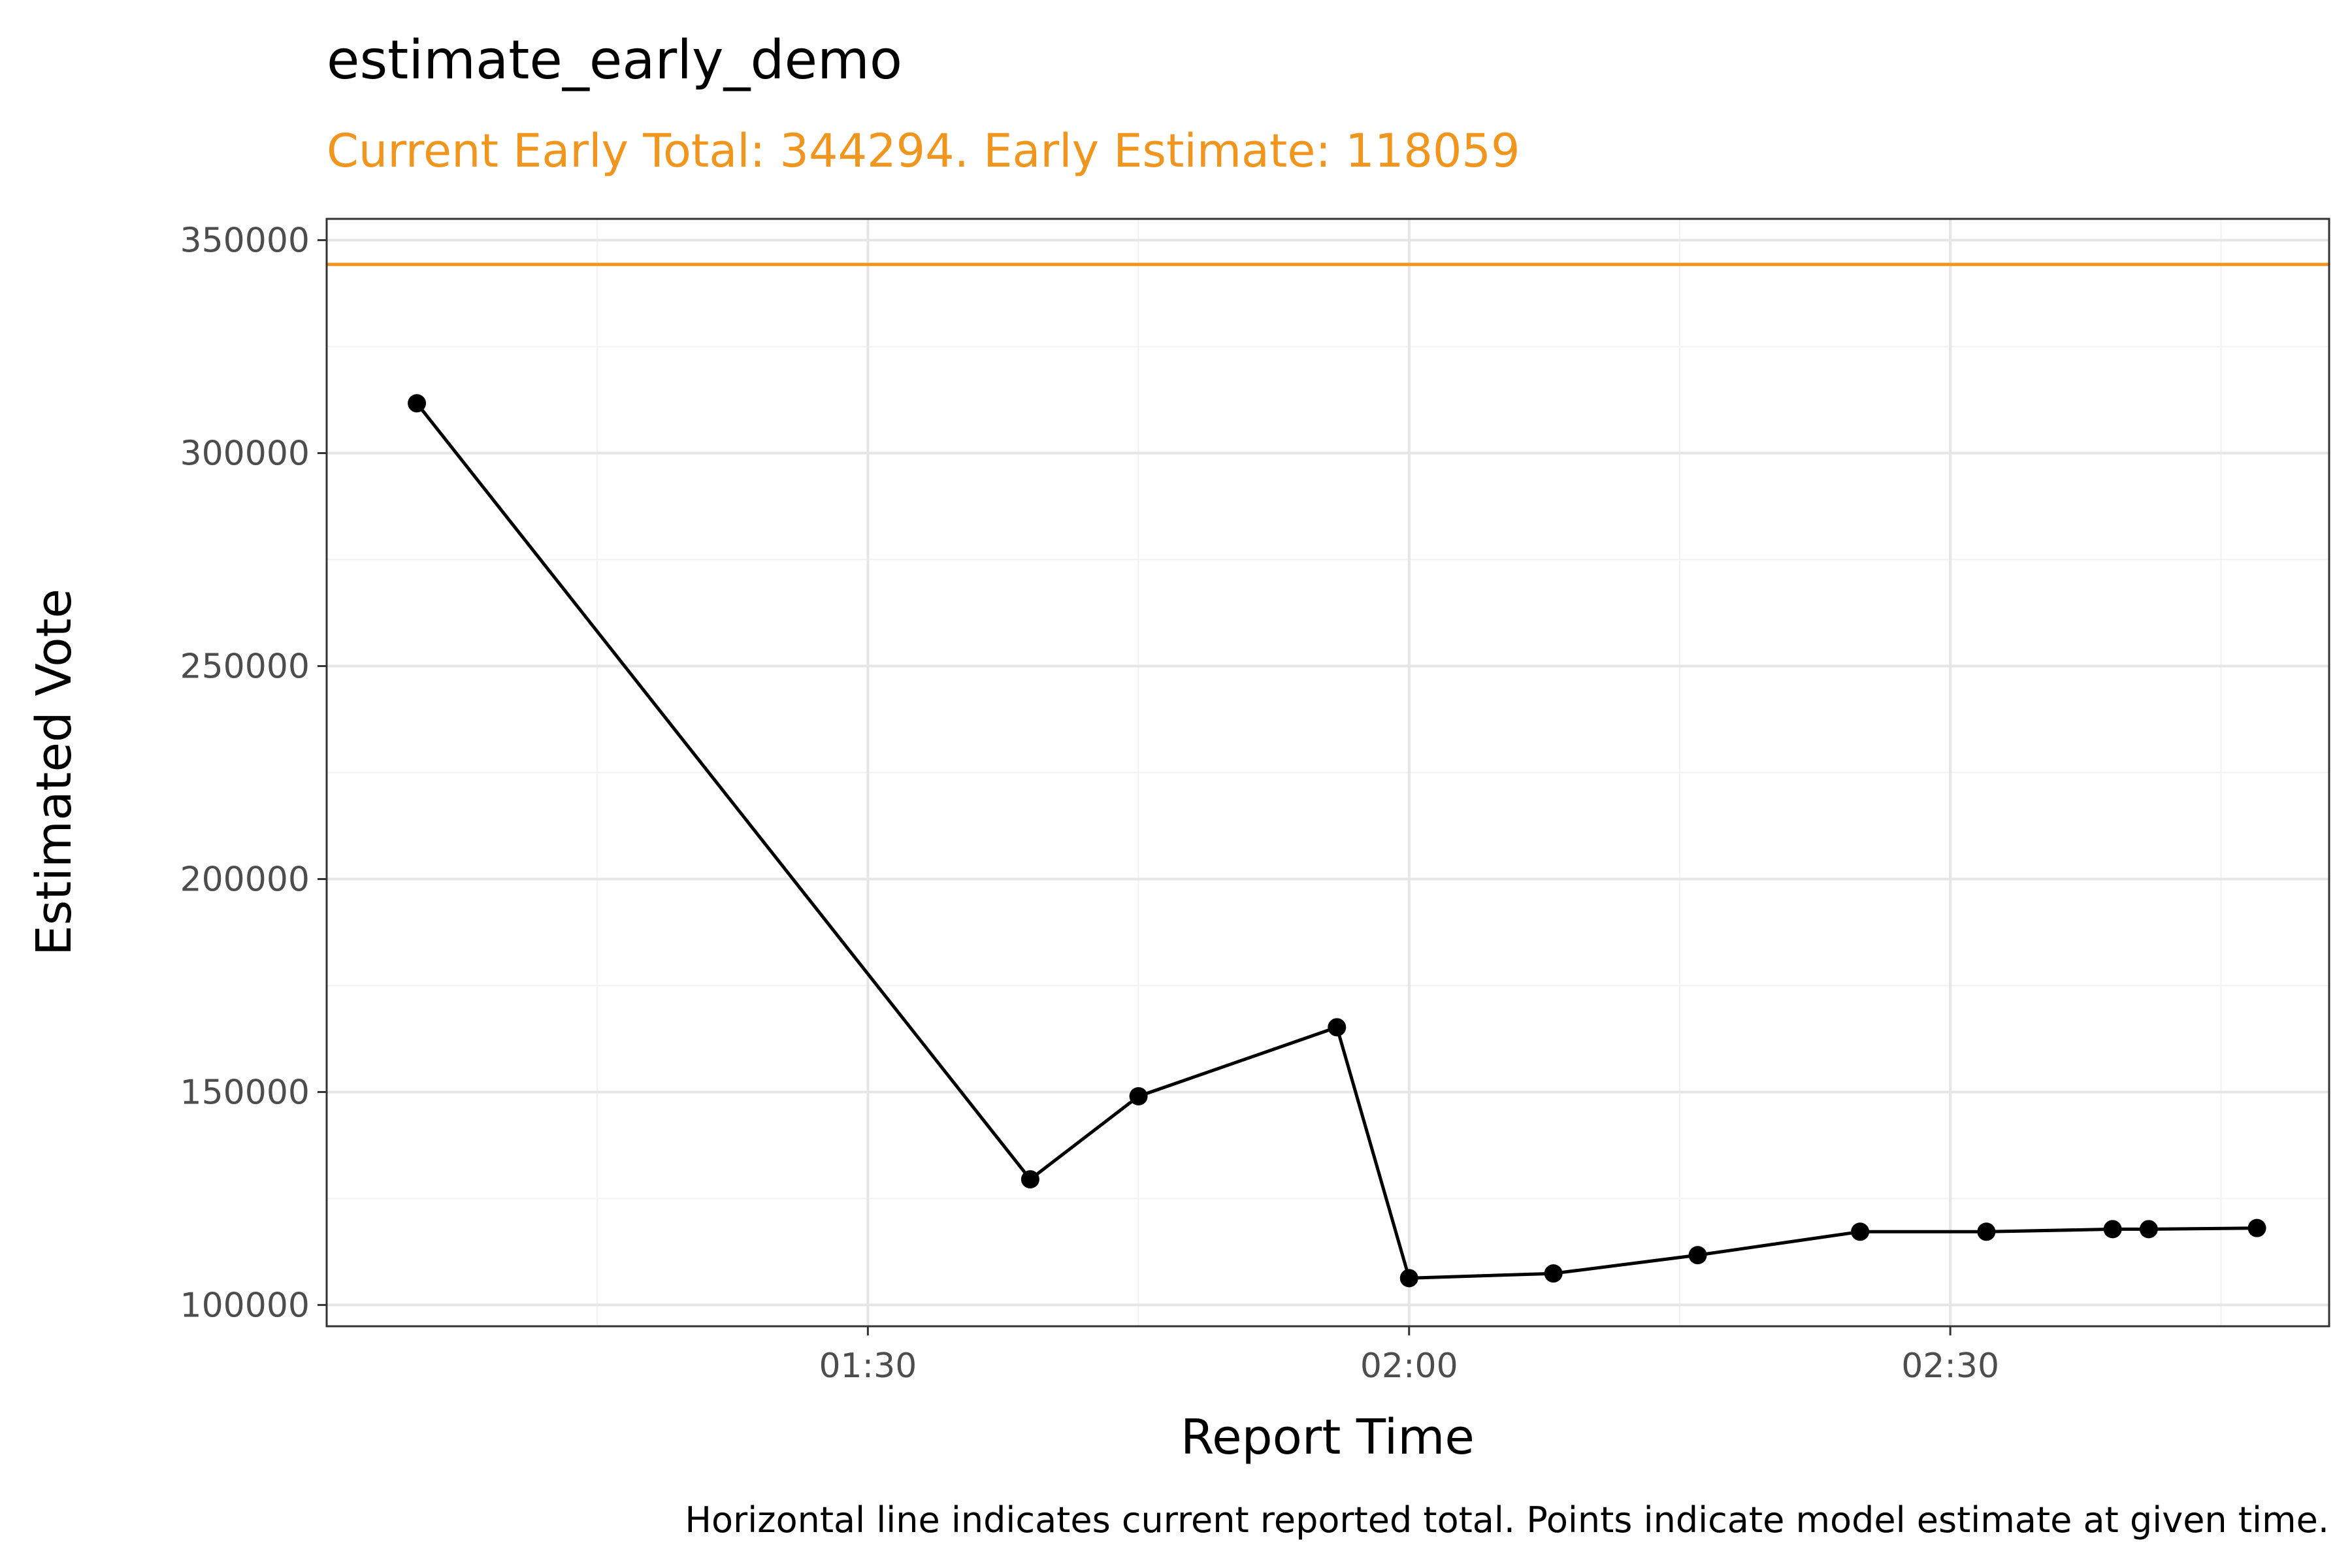  I want to click on y-tick-label: 350000, so click(245, 241).